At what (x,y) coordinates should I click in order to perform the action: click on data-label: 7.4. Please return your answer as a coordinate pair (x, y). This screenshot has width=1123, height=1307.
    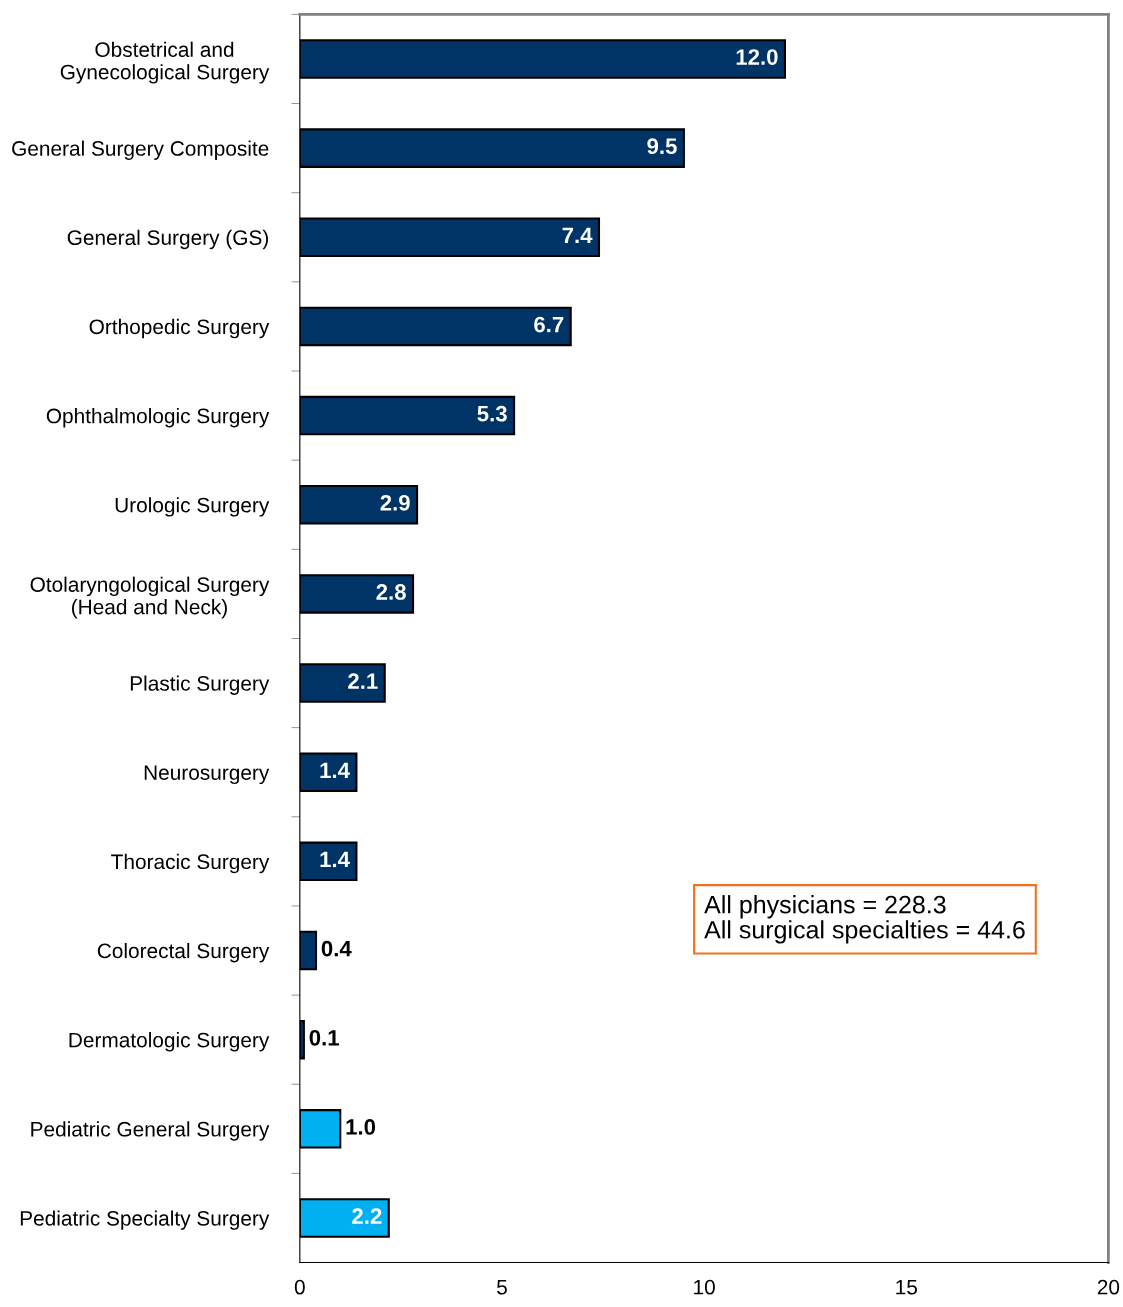
    Looking at the image, I should click on (577, 235).